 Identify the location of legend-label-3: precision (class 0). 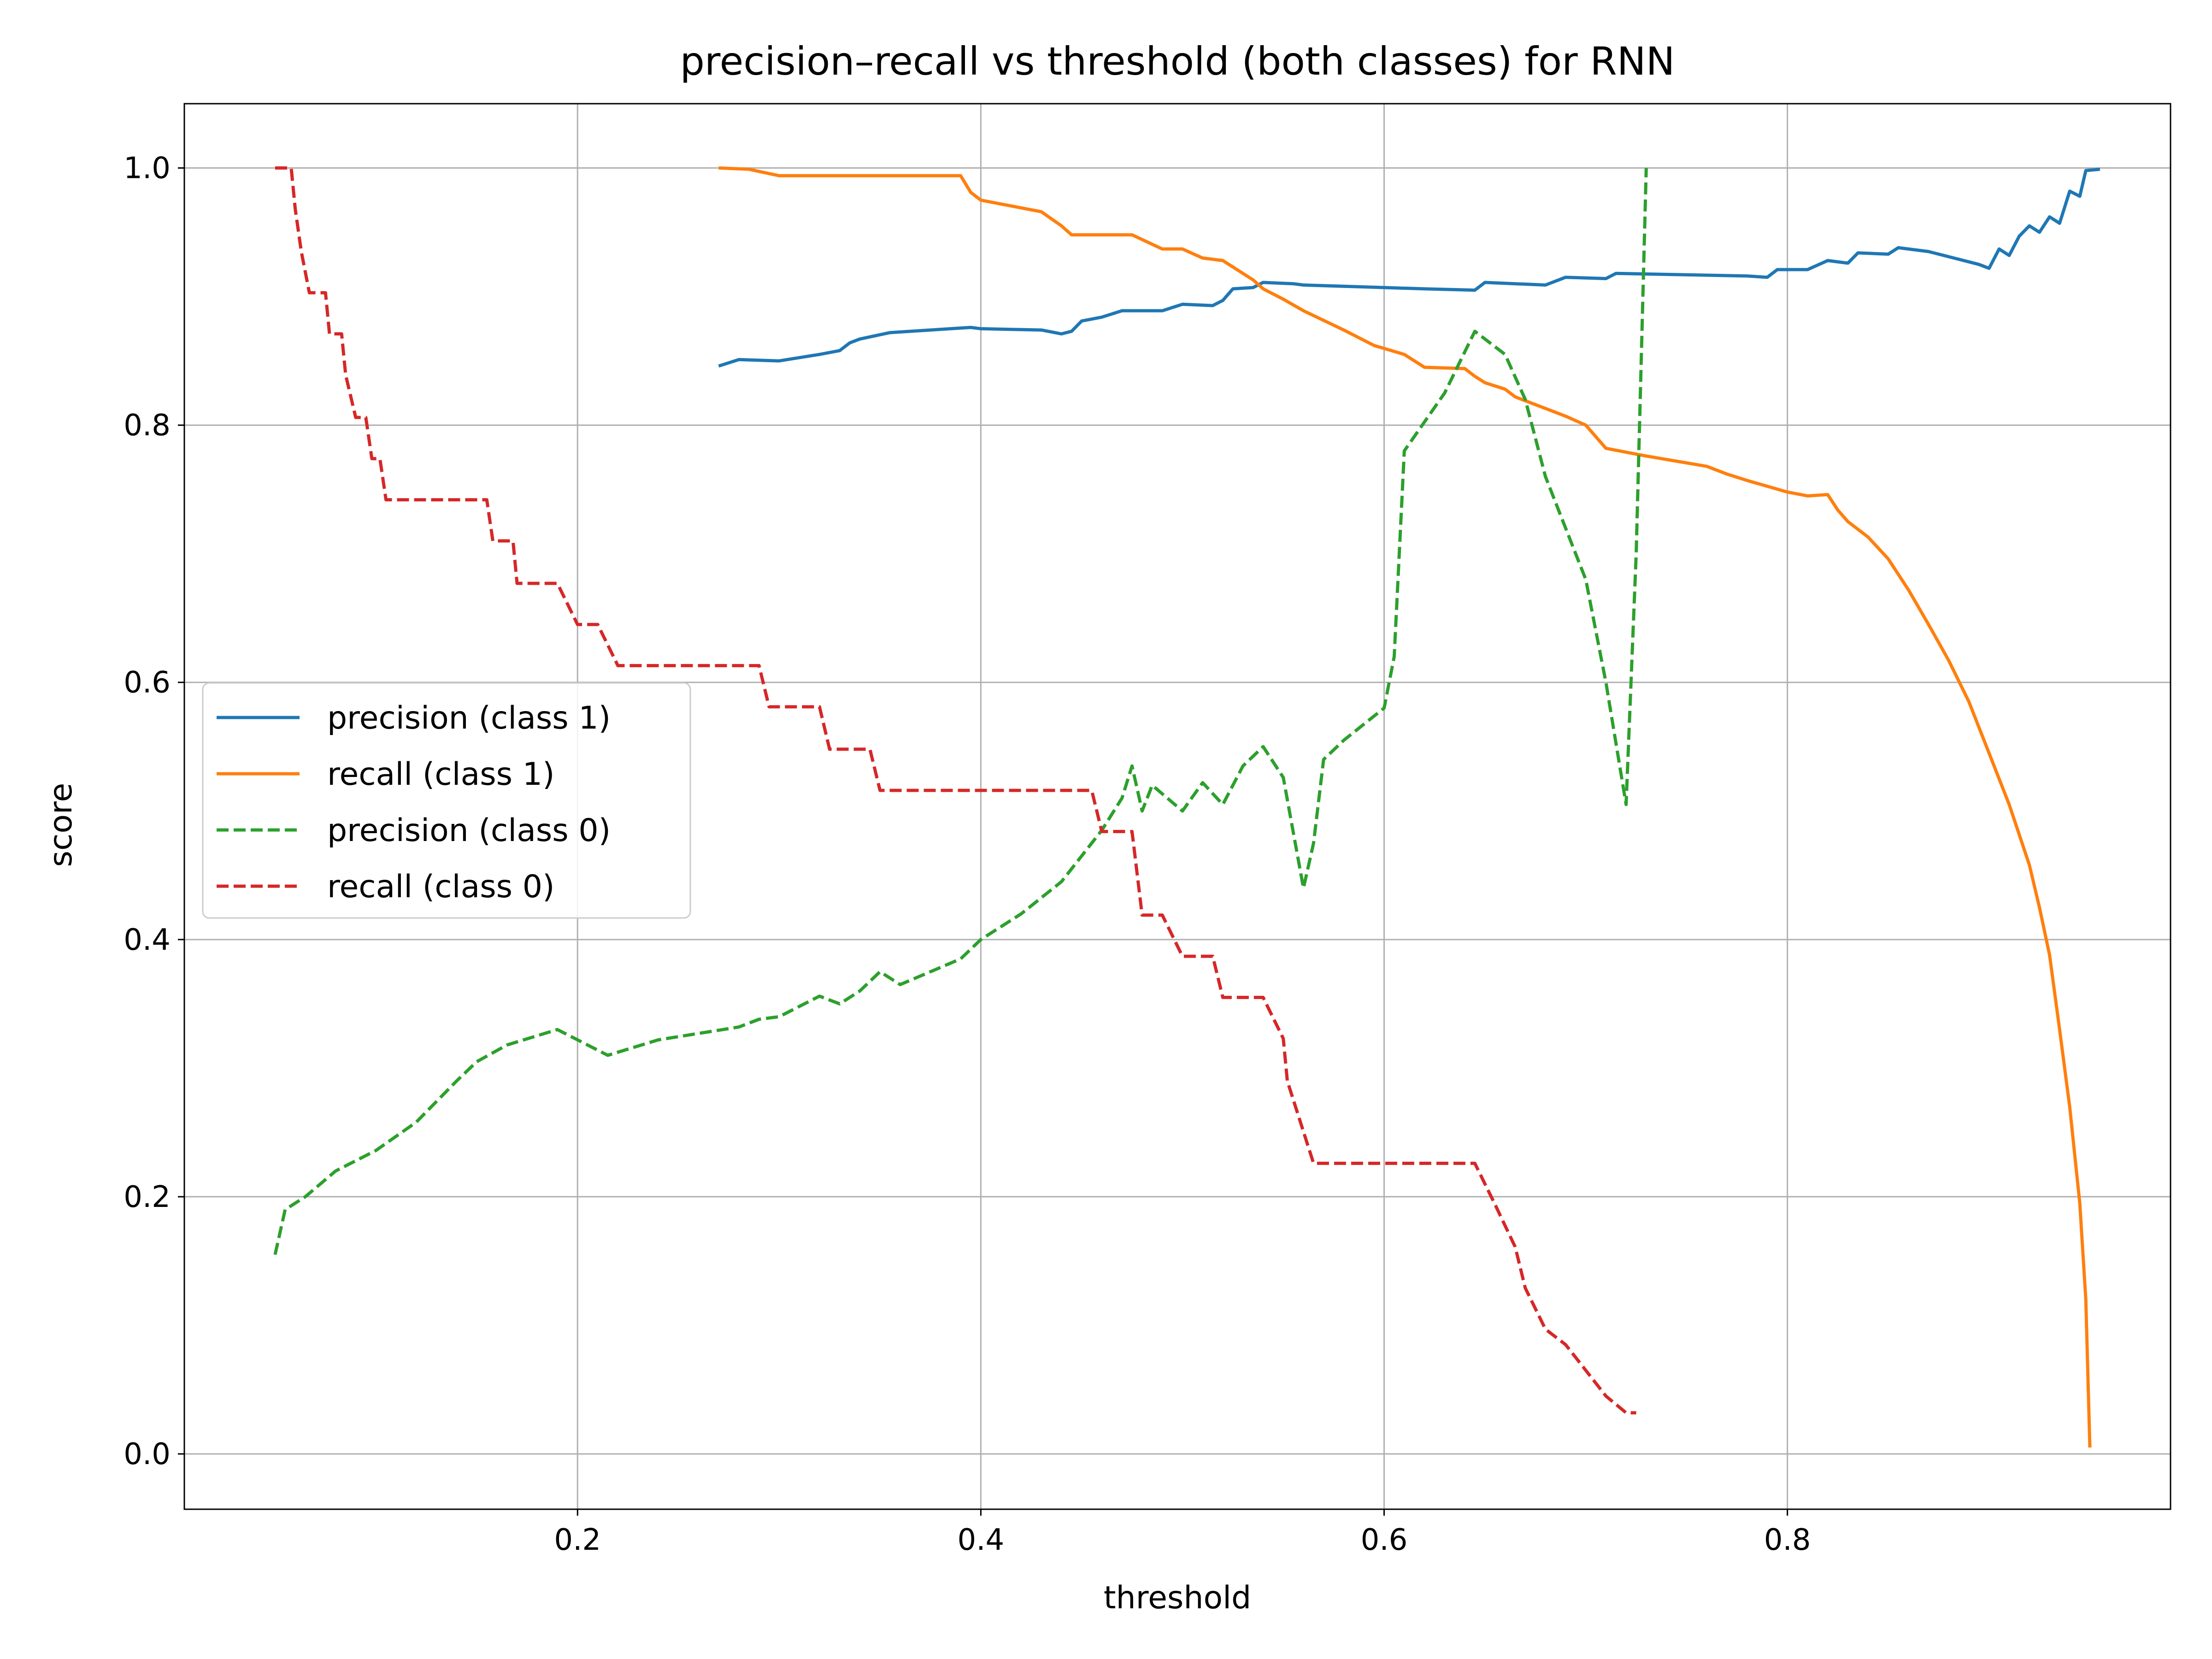
(469, 830).